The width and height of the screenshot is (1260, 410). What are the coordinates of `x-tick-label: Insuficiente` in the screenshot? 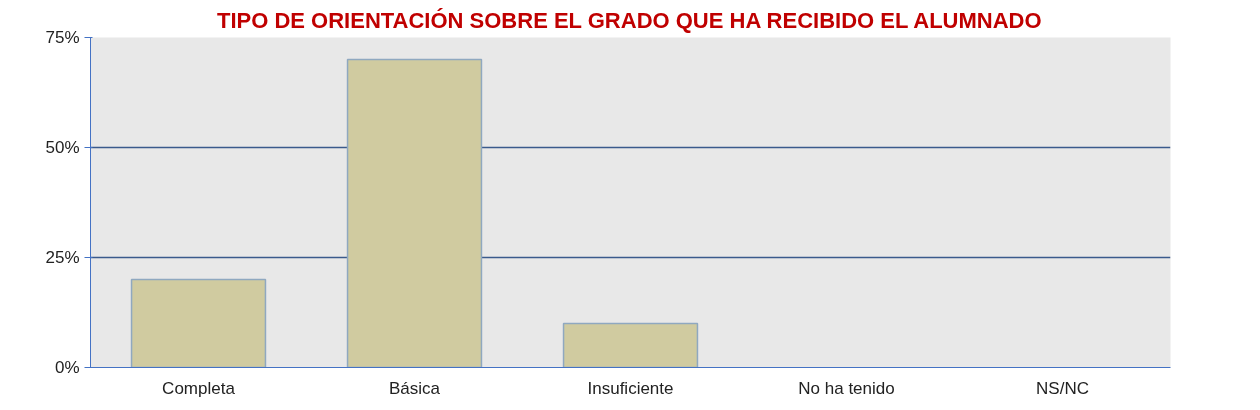 It's located at (630, 388).